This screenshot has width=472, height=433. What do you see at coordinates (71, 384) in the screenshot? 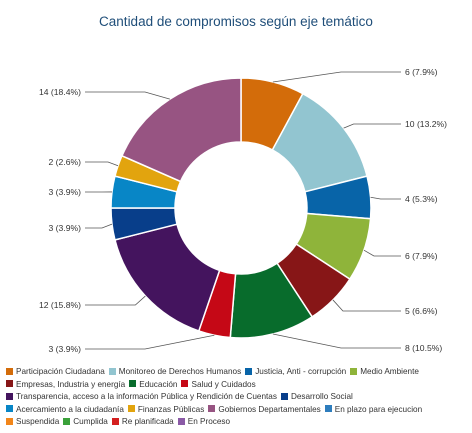
I see `legend-label: Empresas, Industria y energía` at bounding box center [71, 384].